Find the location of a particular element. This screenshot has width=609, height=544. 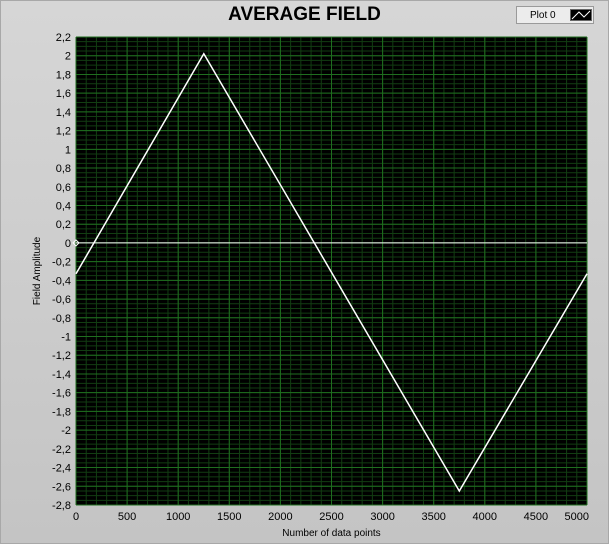

x-tick-labels: 0 500 1000 1500 2000 2500 3000 3500 4000 4500 5000 is located at coordinates (331, 517).